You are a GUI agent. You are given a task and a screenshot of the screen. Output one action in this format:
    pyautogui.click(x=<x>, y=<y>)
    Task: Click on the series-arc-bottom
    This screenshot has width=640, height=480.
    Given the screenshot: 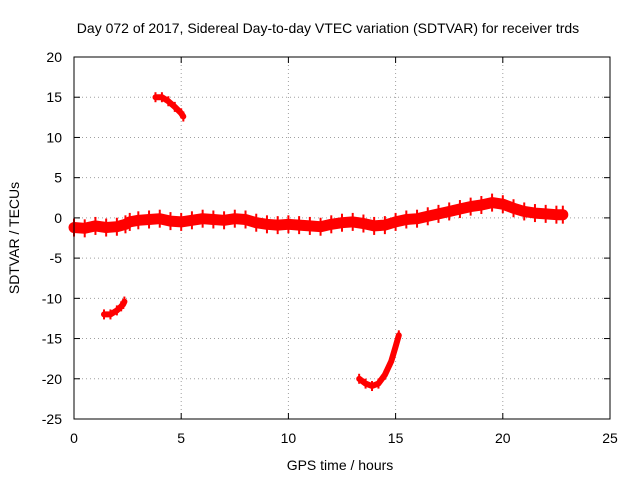 What is the action you would take?
    pyautogui.click(x=379, y=361)
    